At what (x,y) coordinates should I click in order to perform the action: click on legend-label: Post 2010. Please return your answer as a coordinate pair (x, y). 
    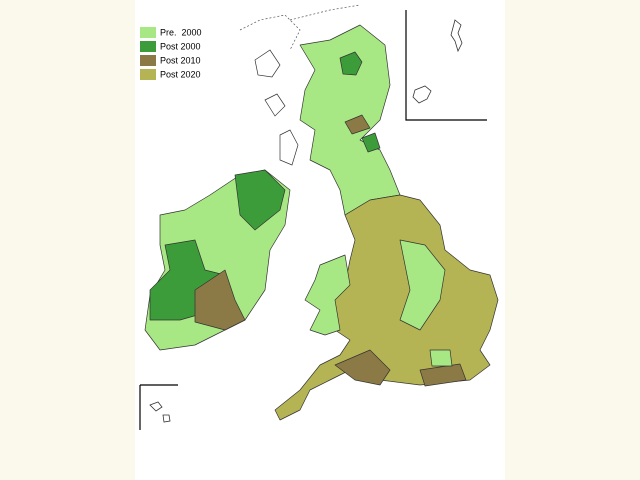
    Looking at the image, I should click on (180, 60).